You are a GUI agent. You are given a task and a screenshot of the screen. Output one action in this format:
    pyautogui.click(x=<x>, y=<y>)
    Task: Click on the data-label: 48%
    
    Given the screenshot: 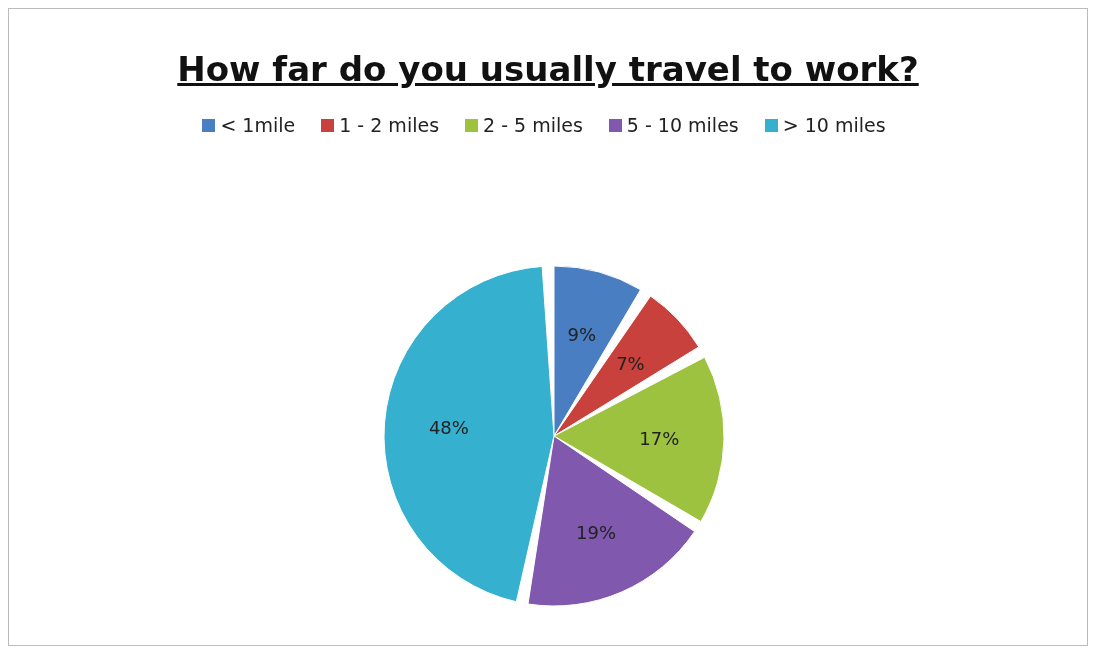 What is the action you would take?
    pyautogui.click(x=448, y=428)
    